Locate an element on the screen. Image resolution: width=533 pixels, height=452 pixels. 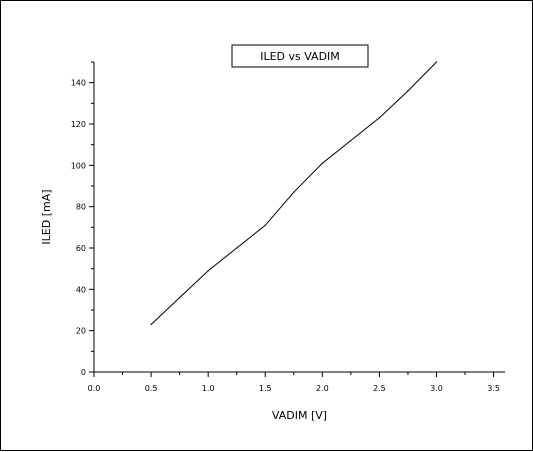
y-tick-label: 60 is located at coordinates (81, 248).